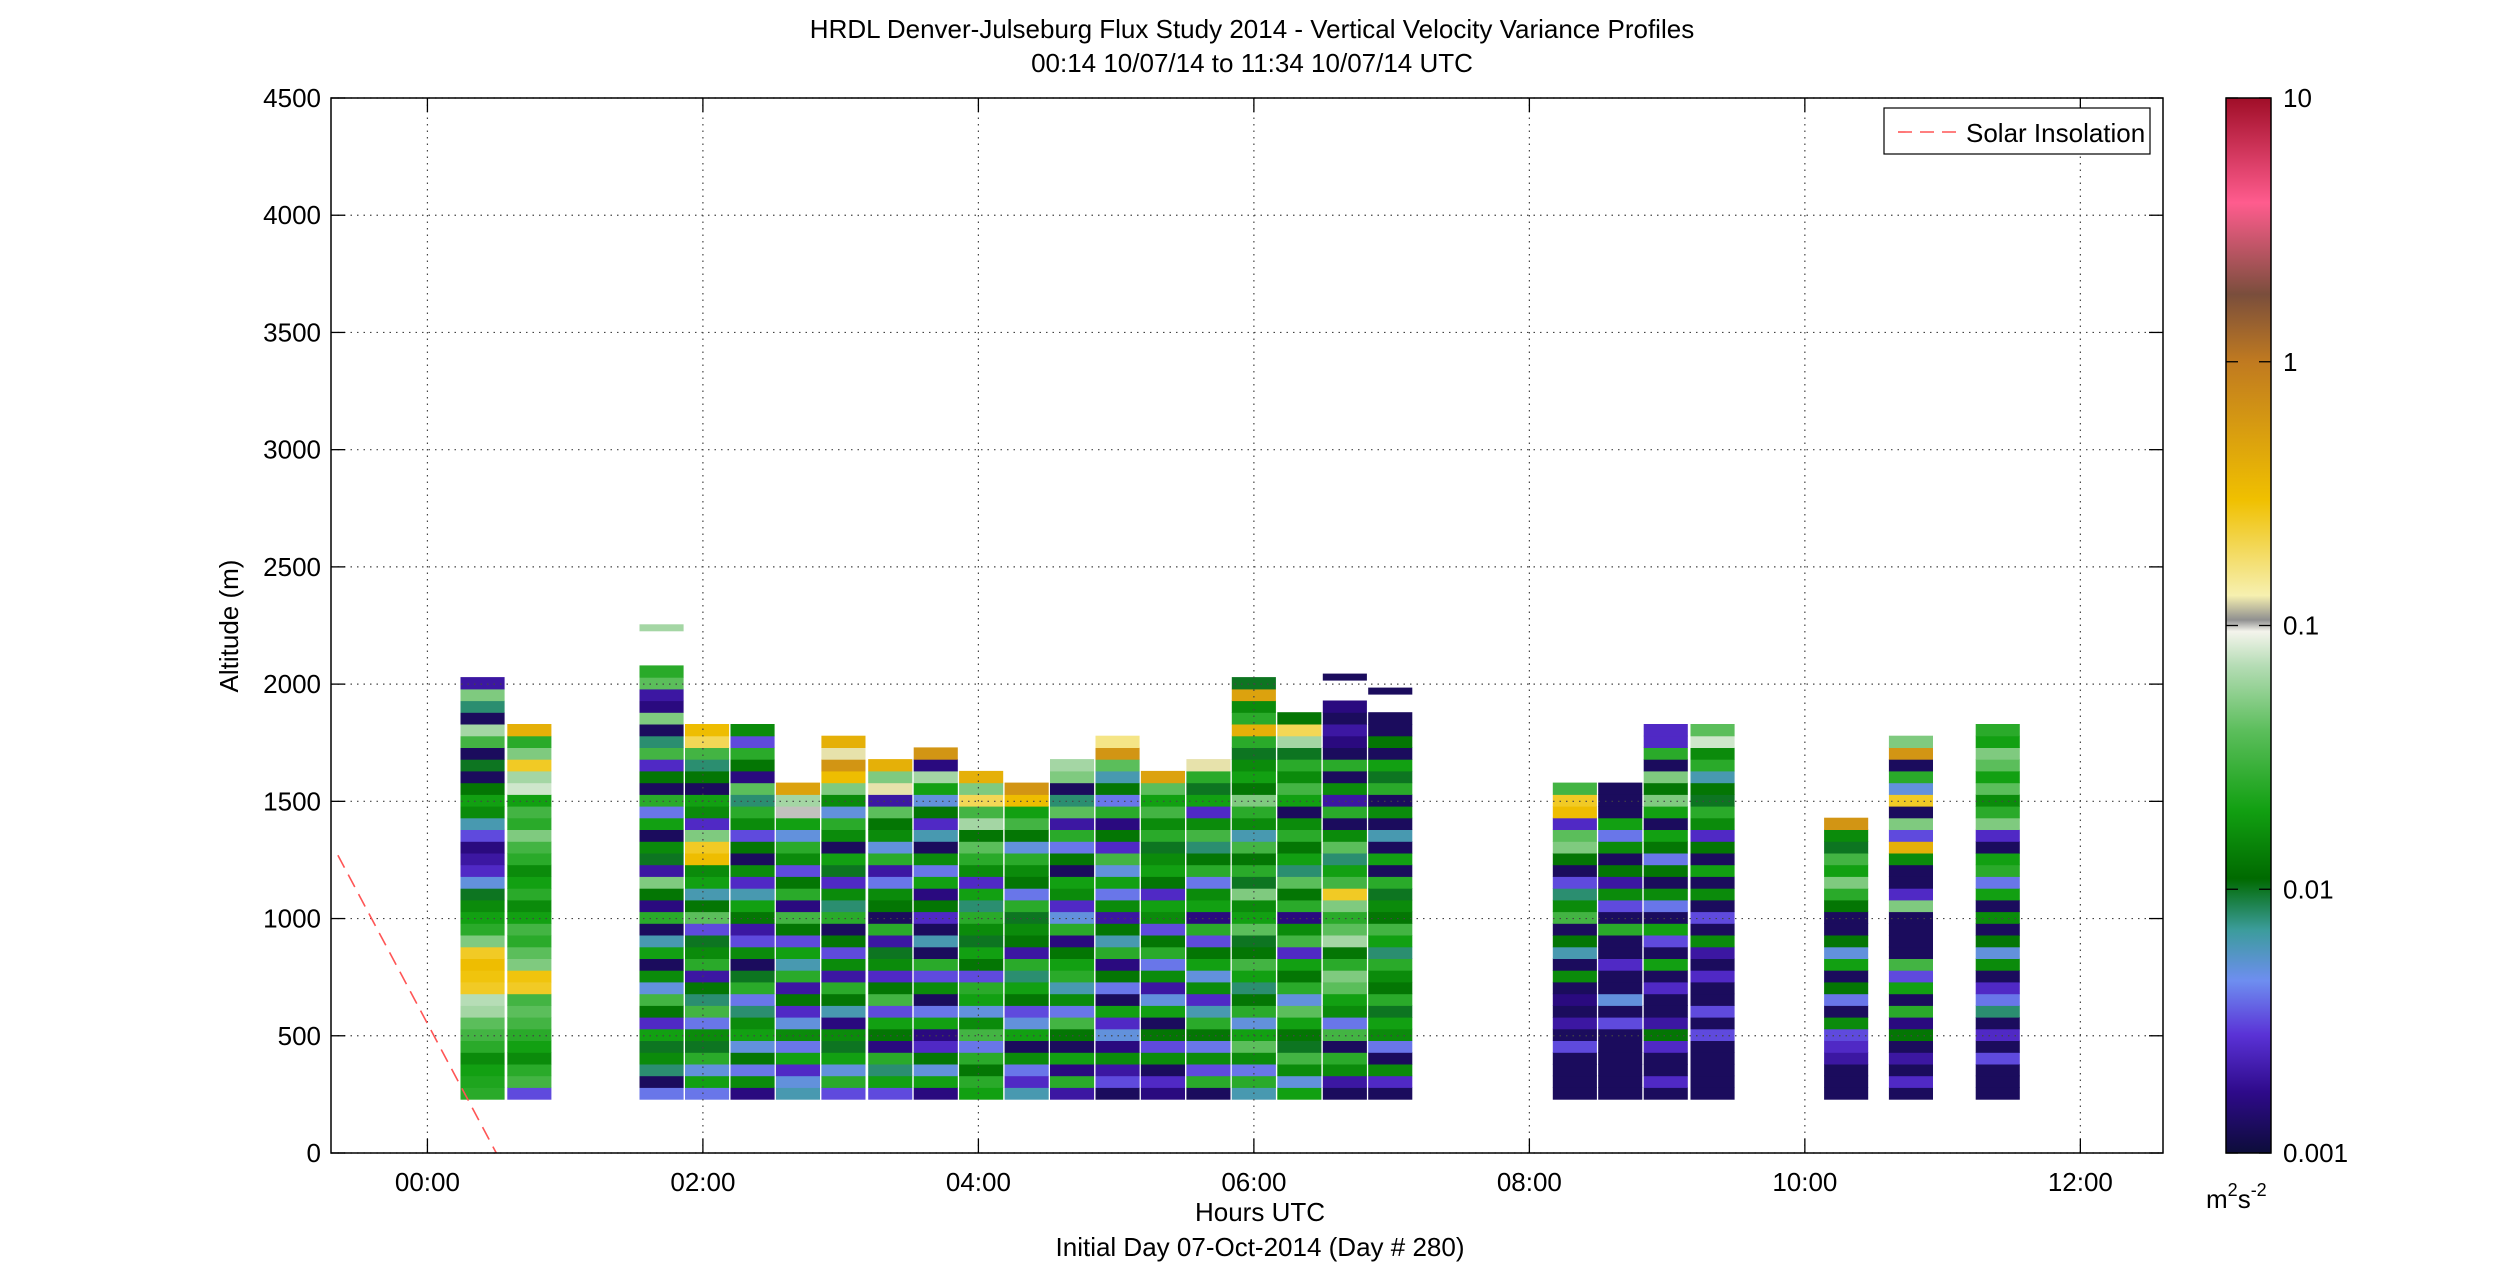 This screenshot has width=2515, height=1287. I want to click on solar-insolation-line, so click(417, 1004).